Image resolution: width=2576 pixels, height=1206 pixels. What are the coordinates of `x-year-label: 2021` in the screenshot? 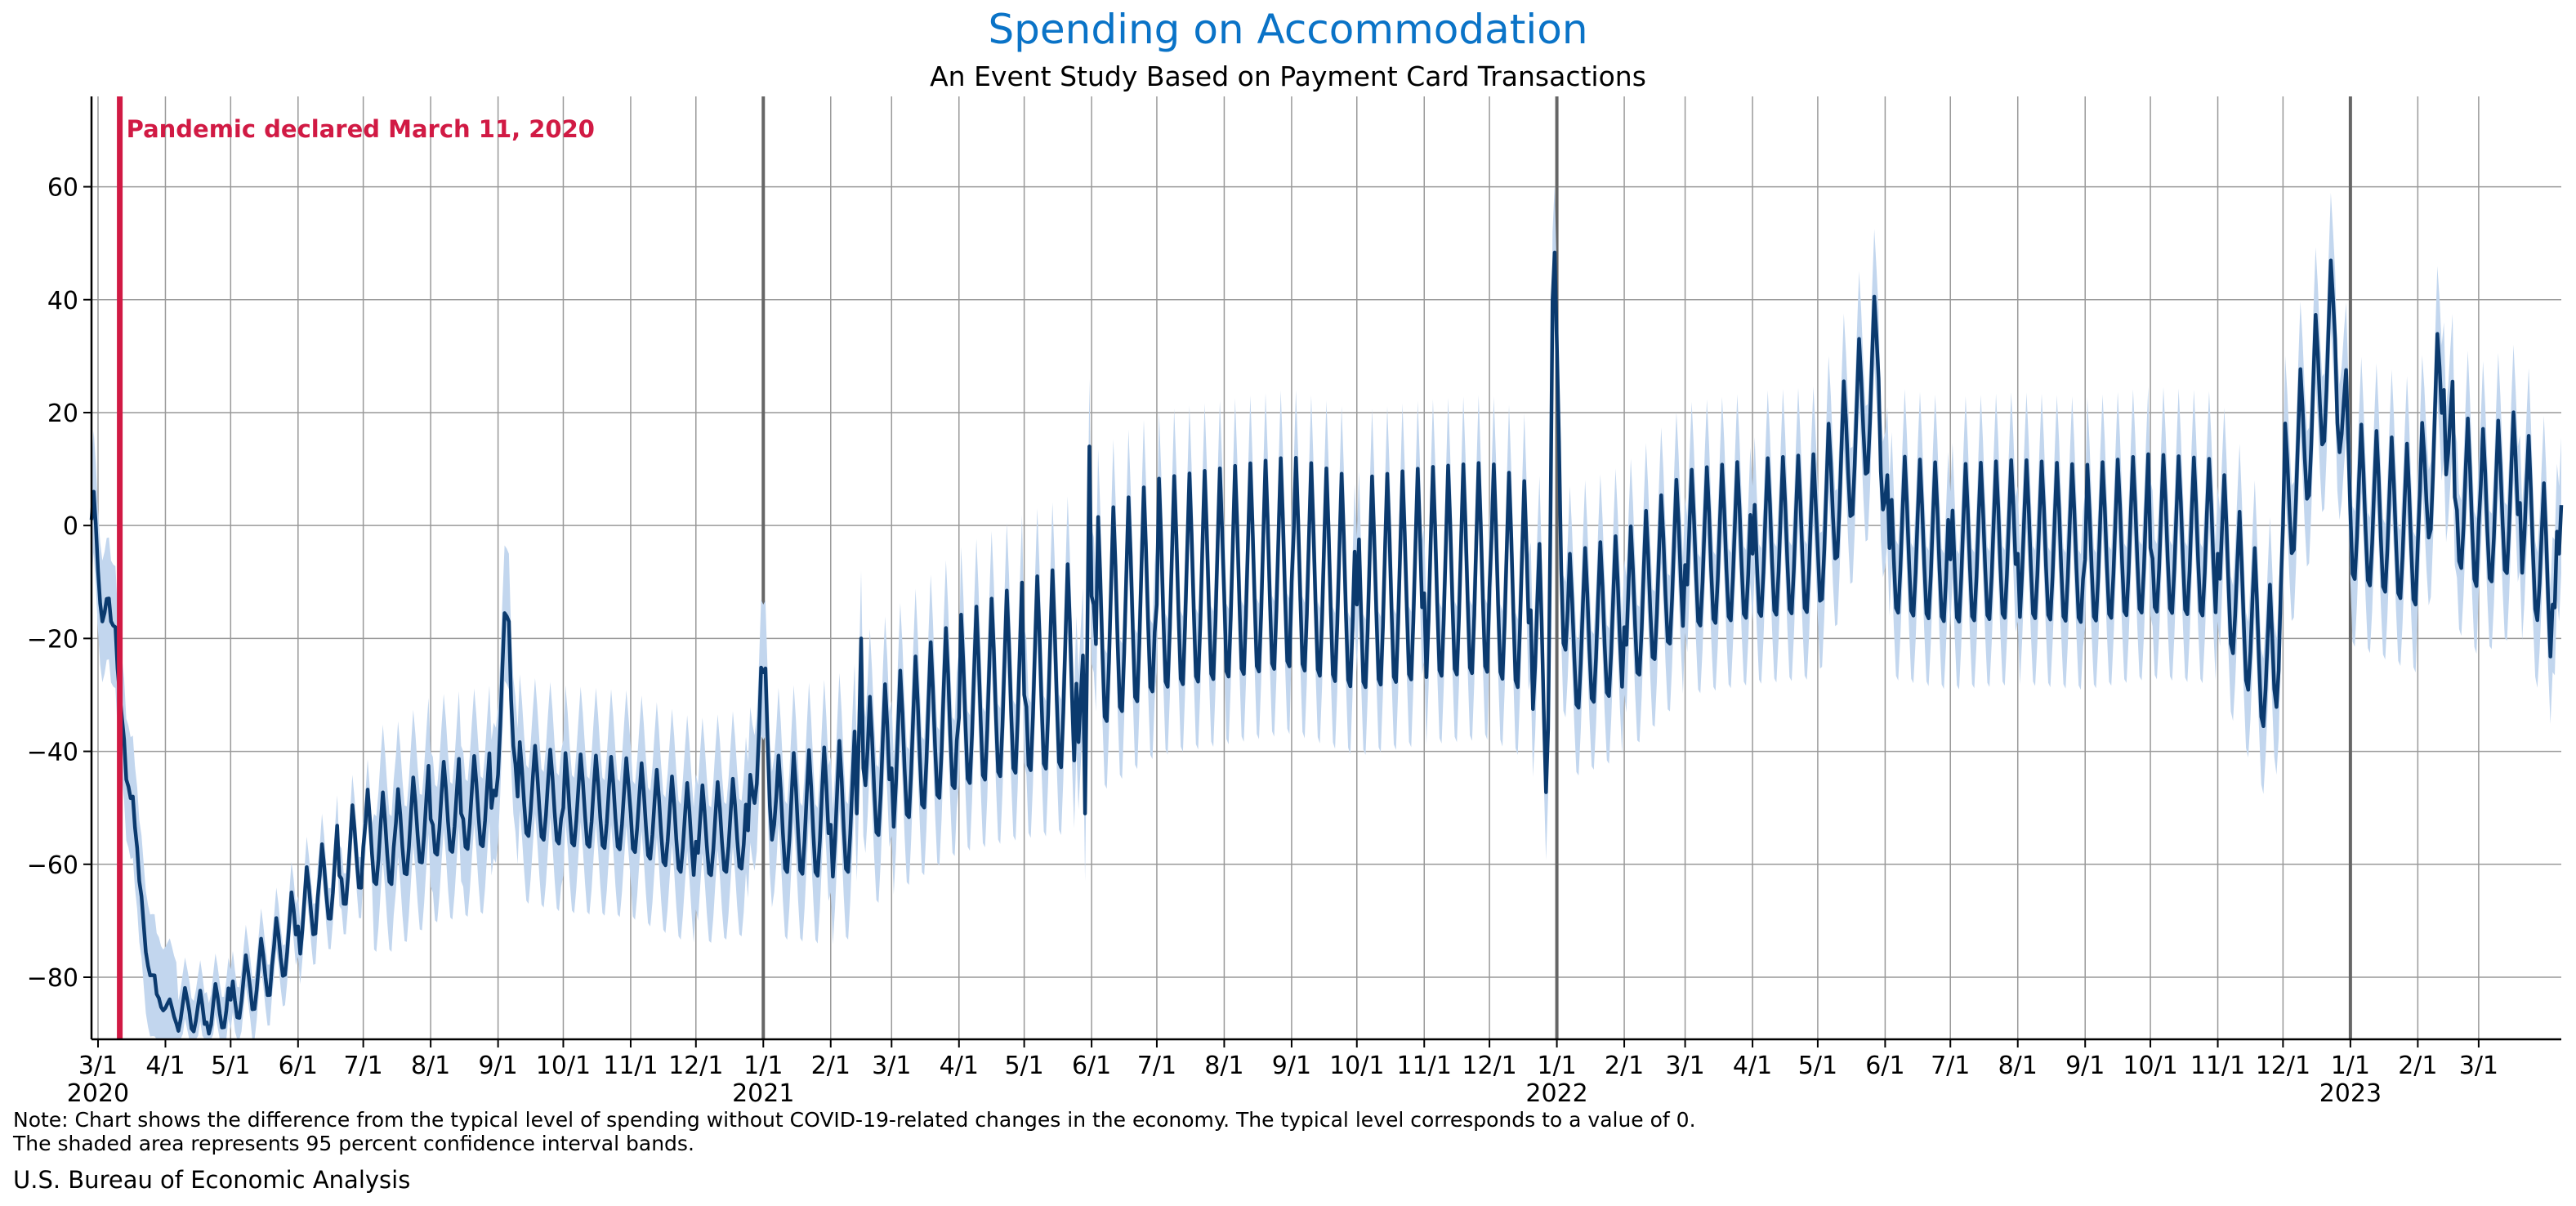 It's located at (763, 1093).